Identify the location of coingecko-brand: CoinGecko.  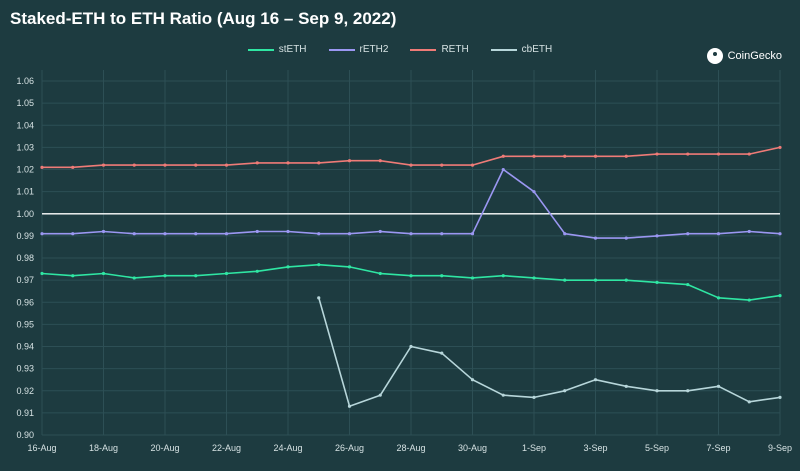
(744, 56).